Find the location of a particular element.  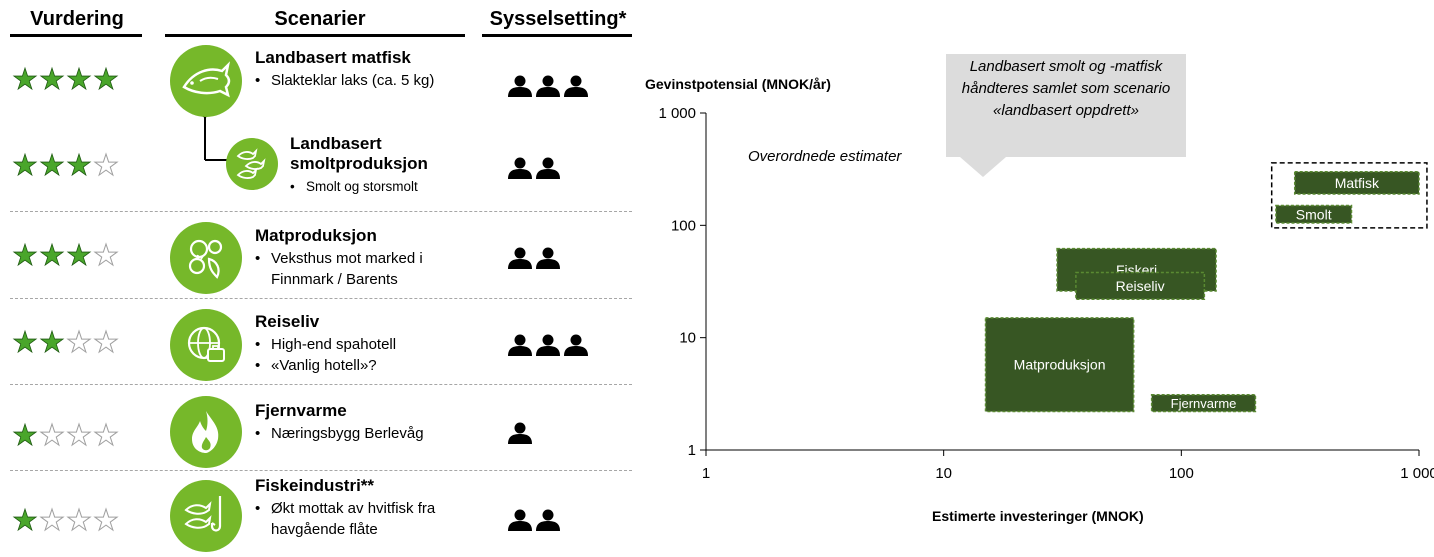

callout-line: Landbasert smolt og -matfisk is located at coordinates (1066, 66).